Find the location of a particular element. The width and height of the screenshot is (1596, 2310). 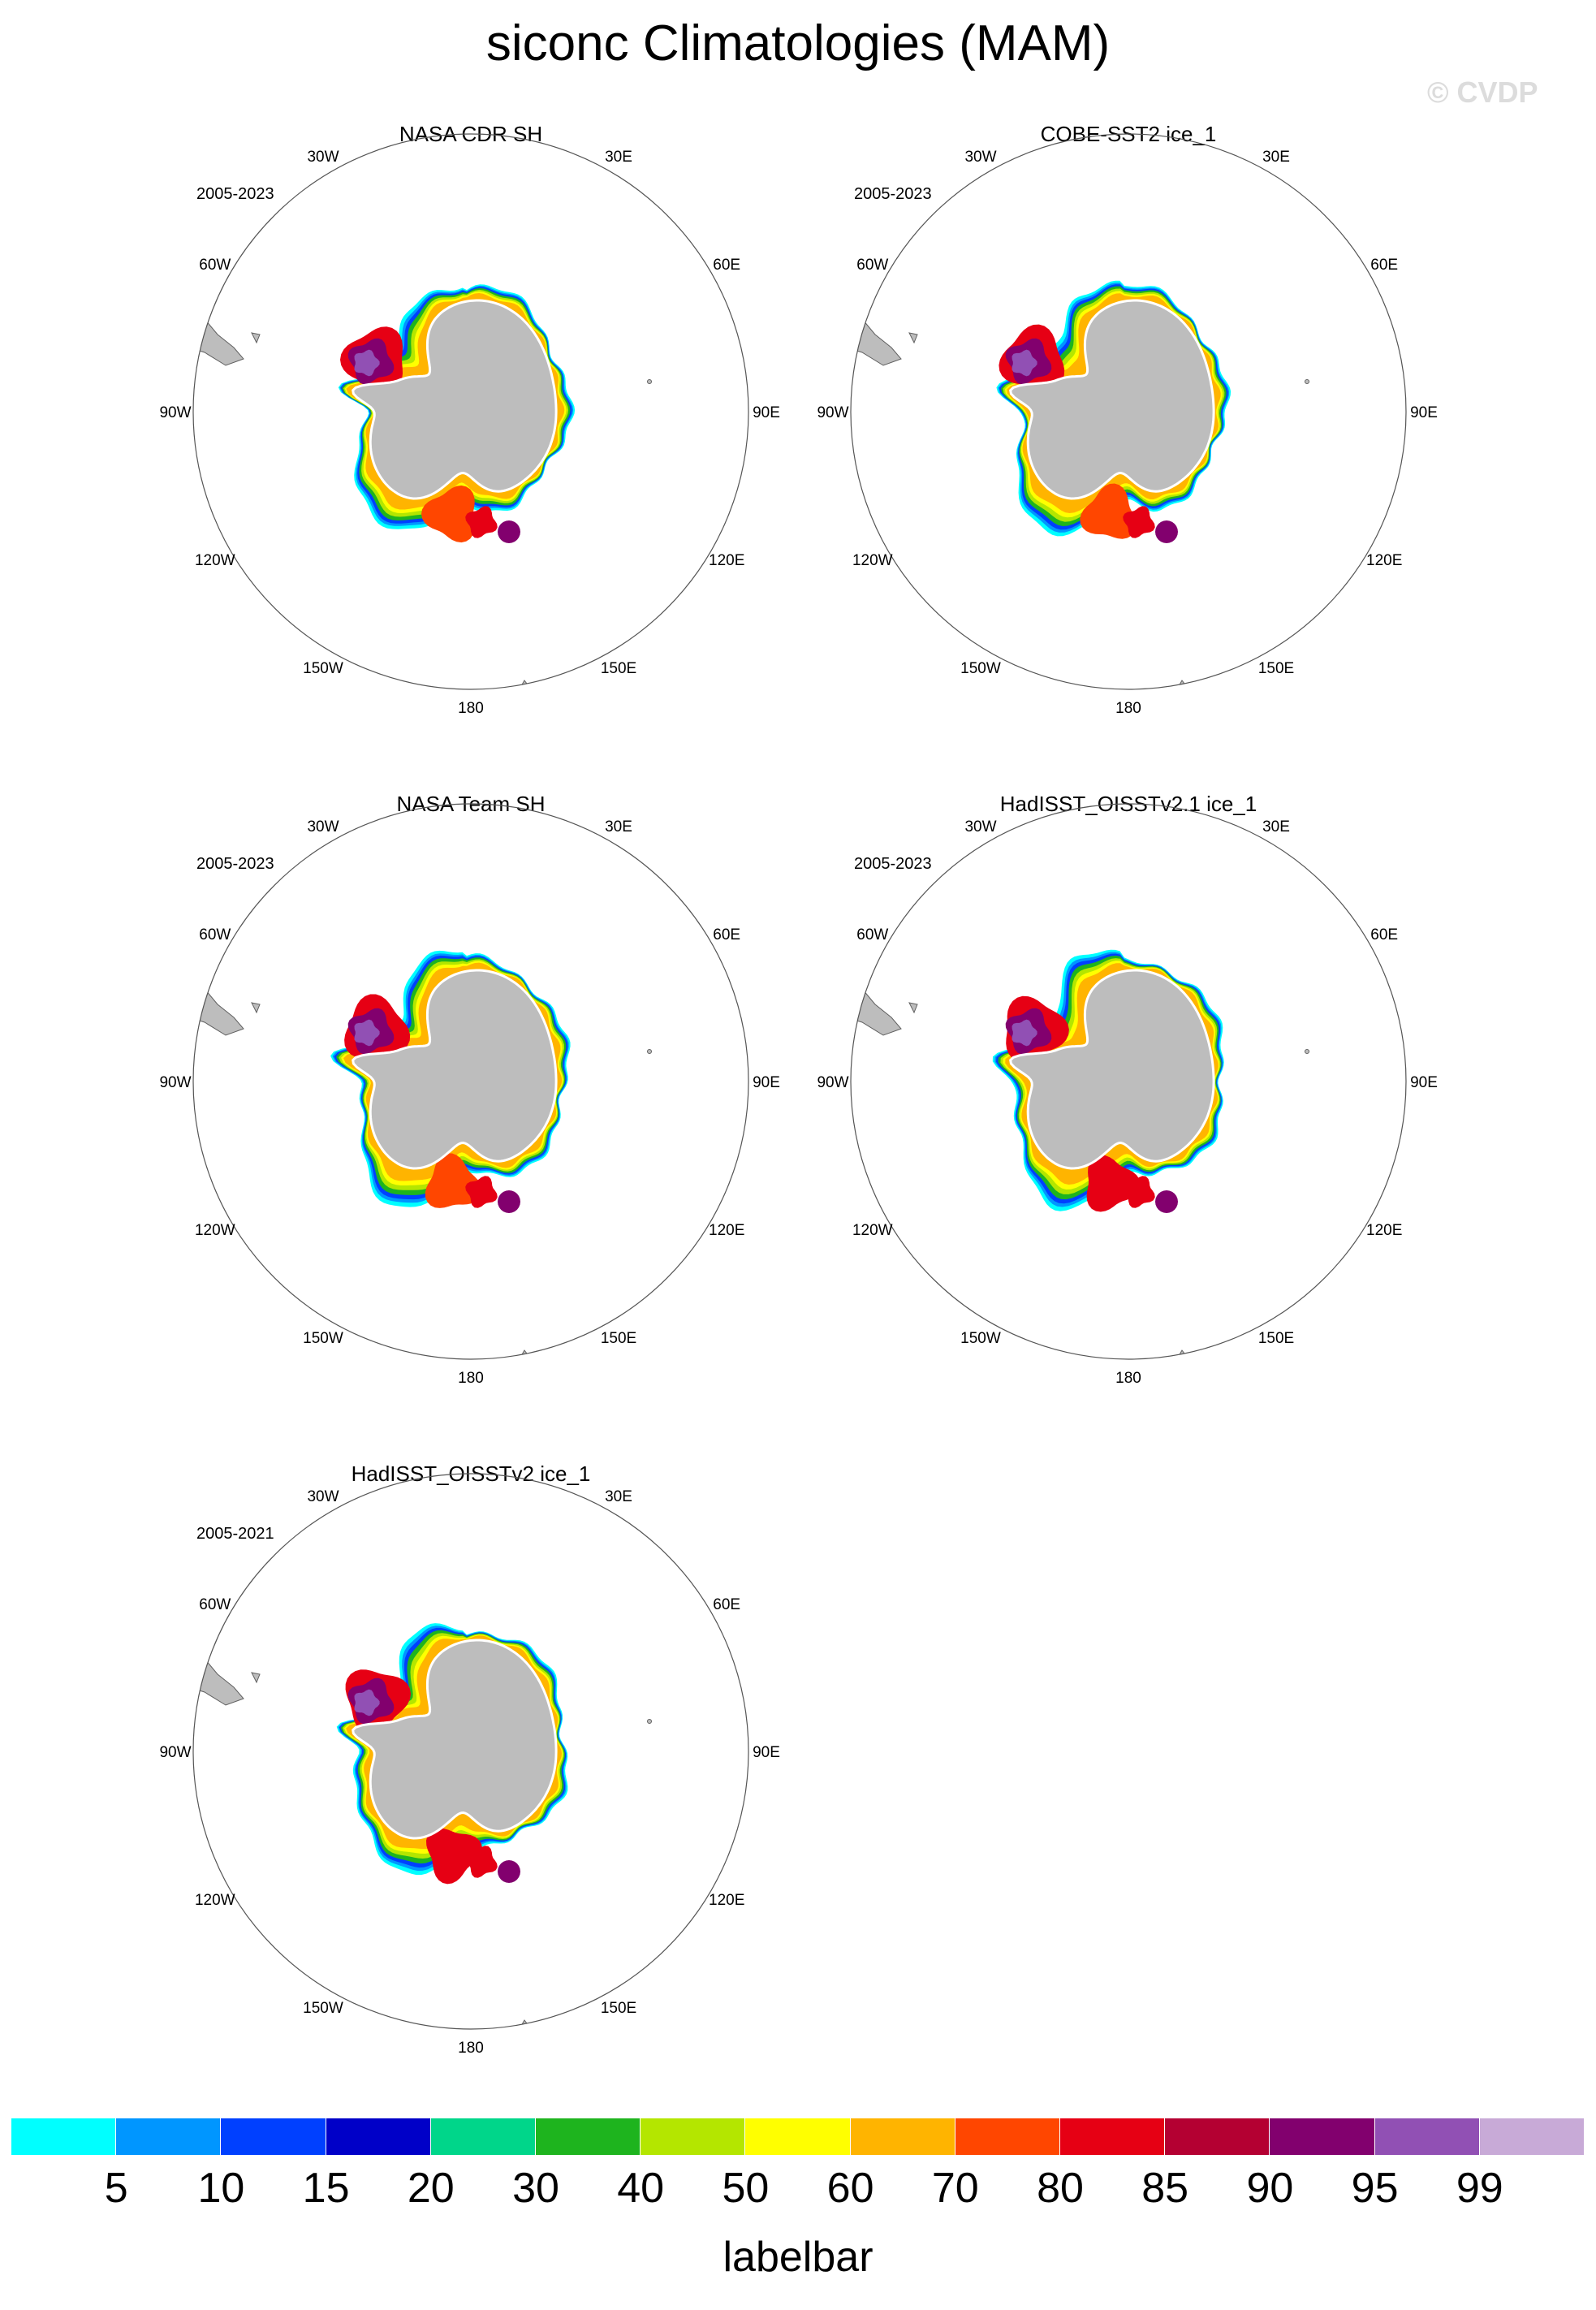

longitude-label: 60E is located at coordinates (726, 265).